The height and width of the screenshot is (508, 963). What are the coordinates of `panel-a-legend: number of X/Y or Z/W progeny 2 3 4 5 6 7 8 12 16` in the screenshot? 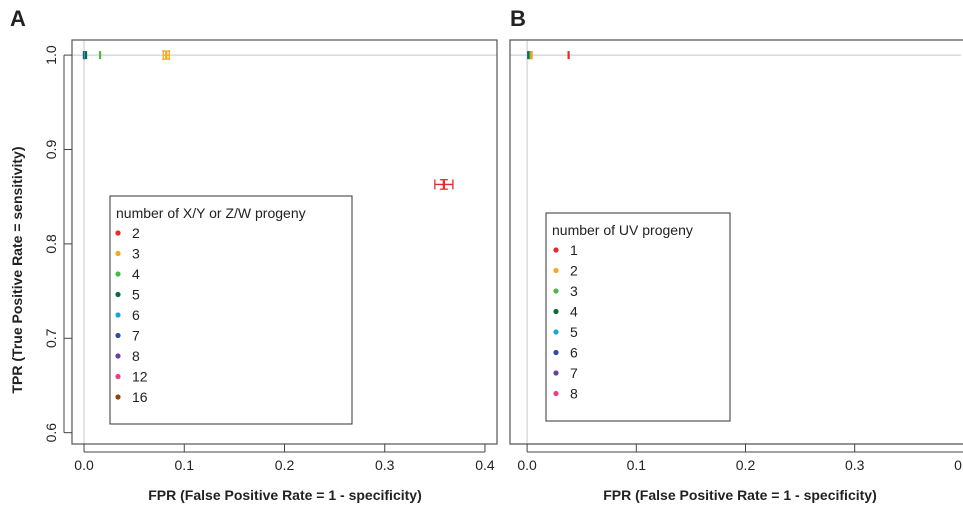 It's located at (231, 310).